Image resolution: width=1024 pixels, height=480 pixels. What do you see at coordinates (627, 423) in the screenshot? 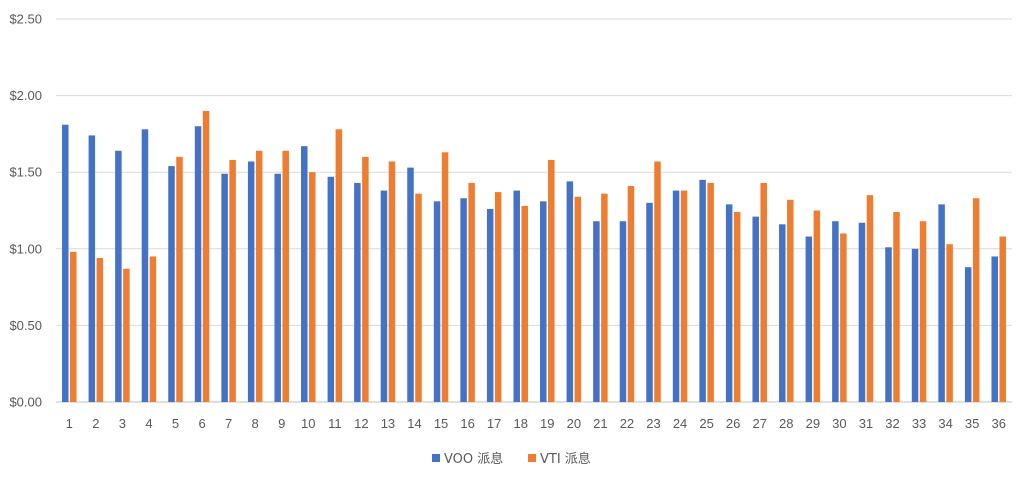
I see `x-tick-label: 22` at bounding box center [627, 423].